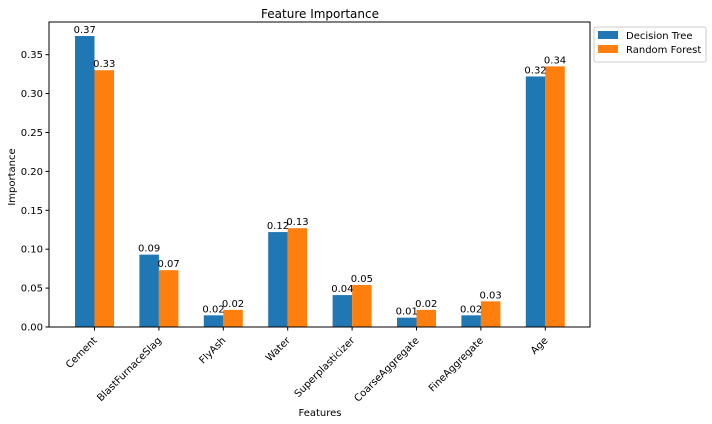  Describe the element at coordinates (32, 211) in the screenshot. I see `y-tick-label: 0.15` at that location.